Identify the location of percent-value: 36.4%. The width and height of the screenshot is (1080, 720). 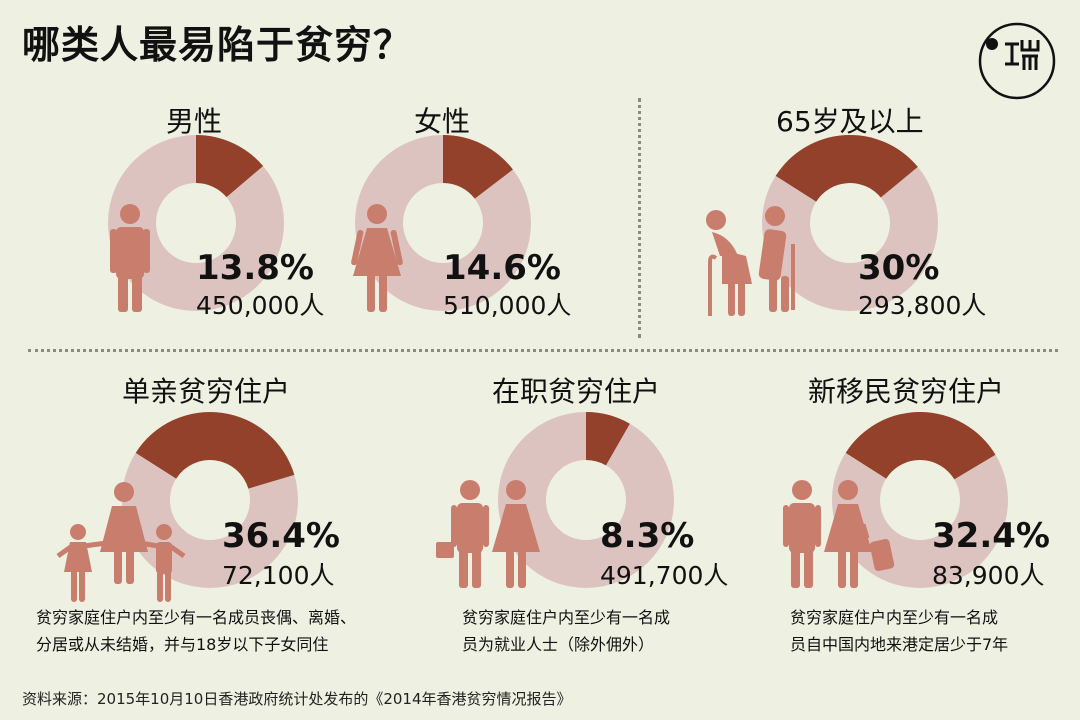
(281, 536).